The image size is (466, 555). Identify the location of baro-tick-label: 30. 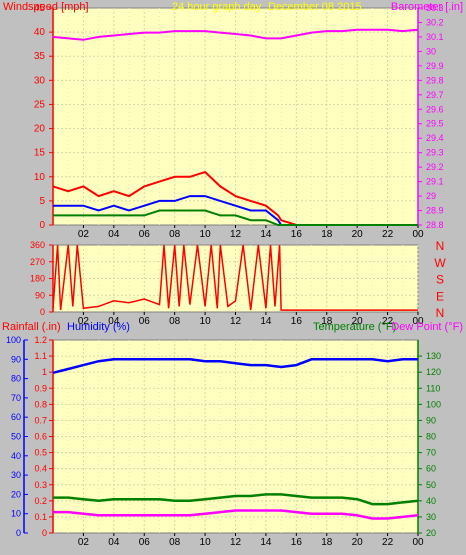
(431, 51).